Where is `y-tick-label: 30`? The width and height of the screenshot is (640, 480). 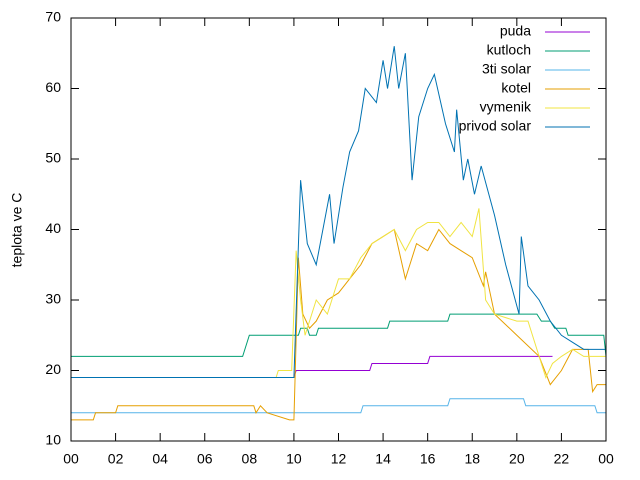
y-tick-label: 30 is located at coordinates (53, 299).